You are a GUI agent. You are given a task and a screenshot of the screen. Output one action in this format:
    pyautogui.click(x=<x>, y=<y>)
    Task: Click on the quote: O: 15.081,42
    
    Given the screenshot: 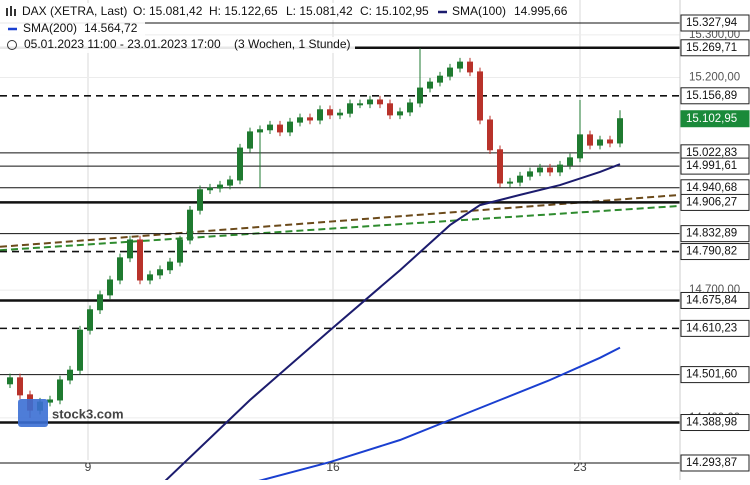 What is the action you would take?
    pyautogui.click(x=168, y=11)
    